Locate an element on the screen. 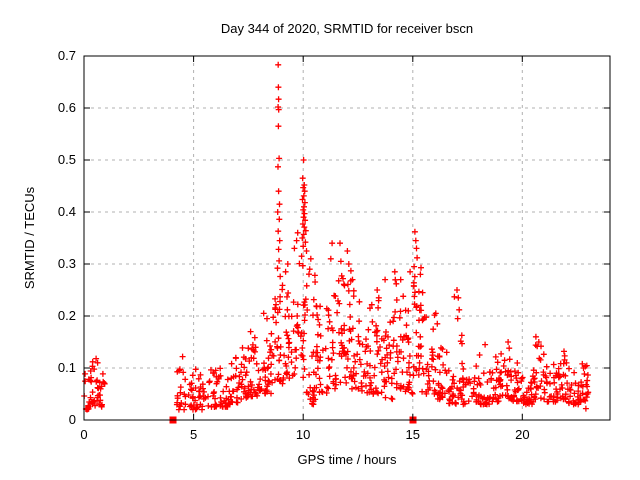  x-tick-label: 0 is located at coordinates (84, 434).